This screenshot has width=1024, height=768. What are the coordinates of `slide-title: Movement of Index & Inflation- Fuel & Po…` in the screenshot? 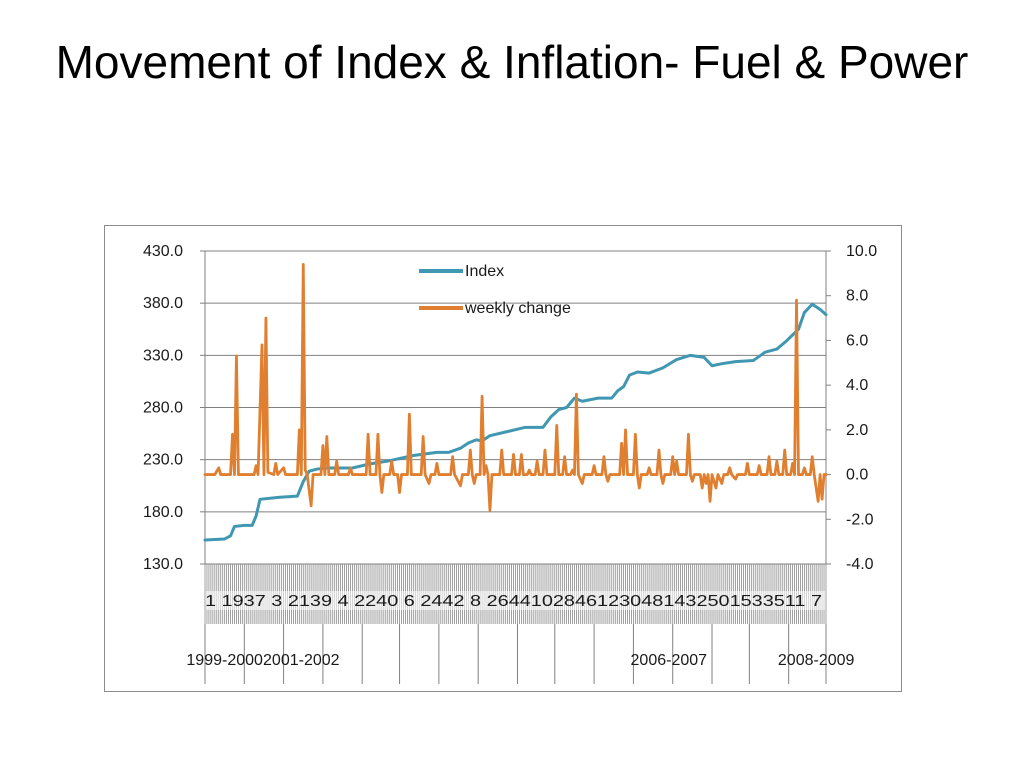 It's located at (512, 62).